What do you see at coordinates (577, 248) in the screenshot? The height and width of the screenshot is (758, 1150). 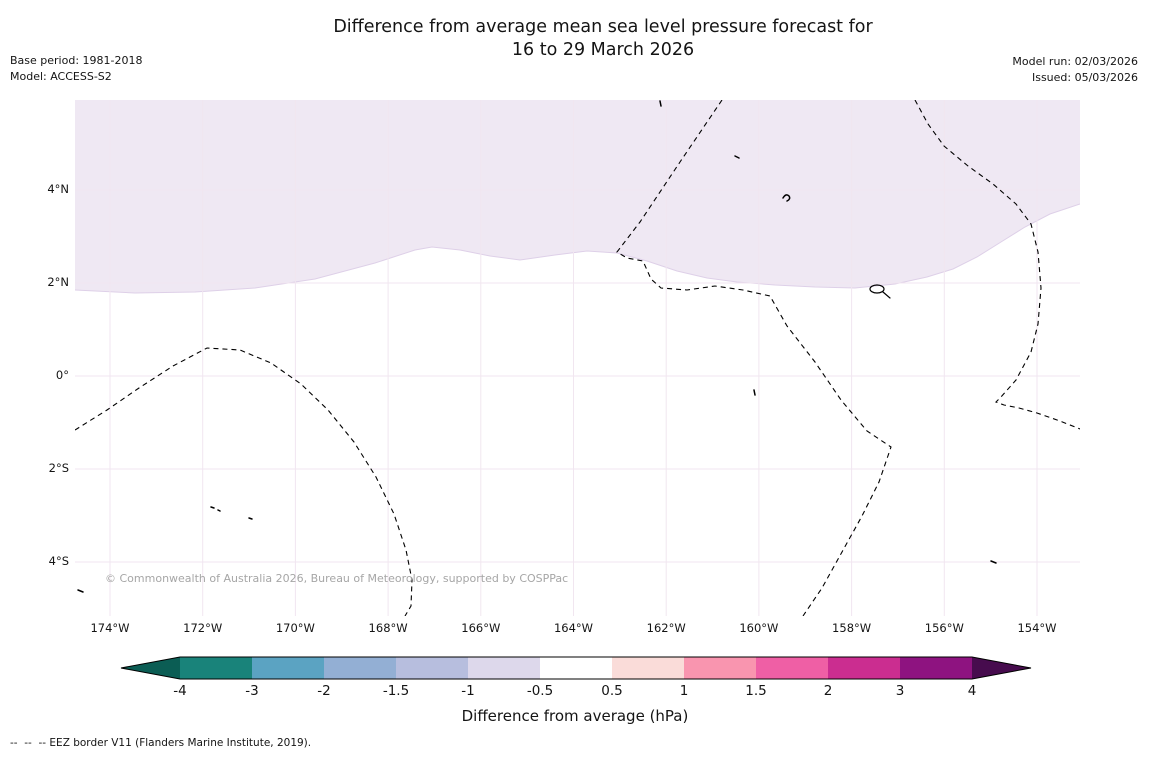 I see `pressure-anomaly-contour` at bounding box center [577, 248].